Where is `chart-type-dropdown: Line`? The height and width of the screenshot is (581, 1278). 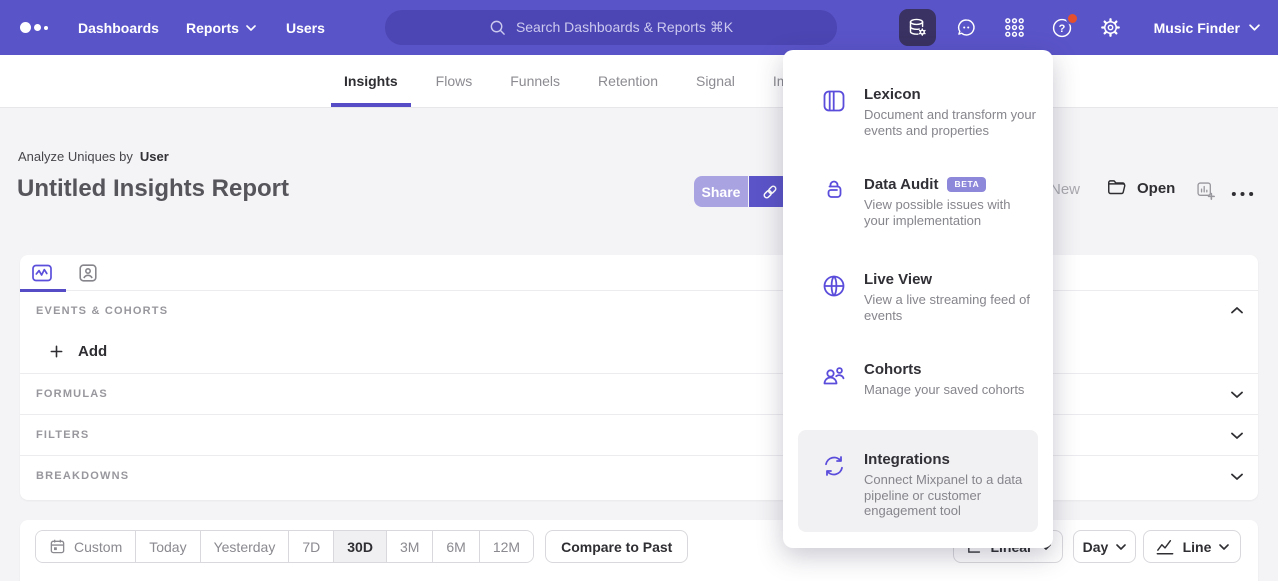
chart-type-dropdown: Line is located at coordinates (1192, 546).